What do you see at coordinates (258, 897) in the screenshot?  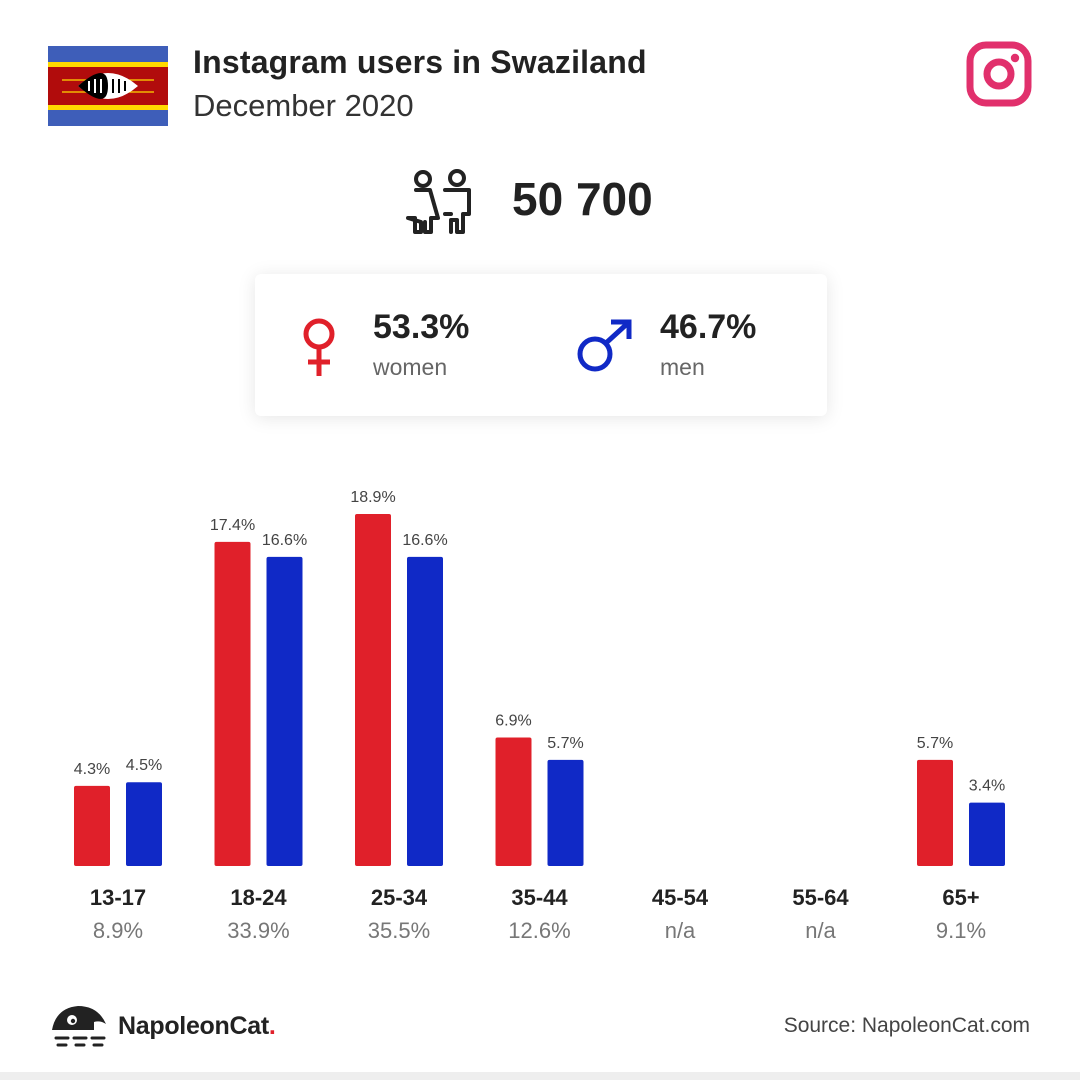 I see `age-group-label: 18-24` at bounding box center [258, 897].